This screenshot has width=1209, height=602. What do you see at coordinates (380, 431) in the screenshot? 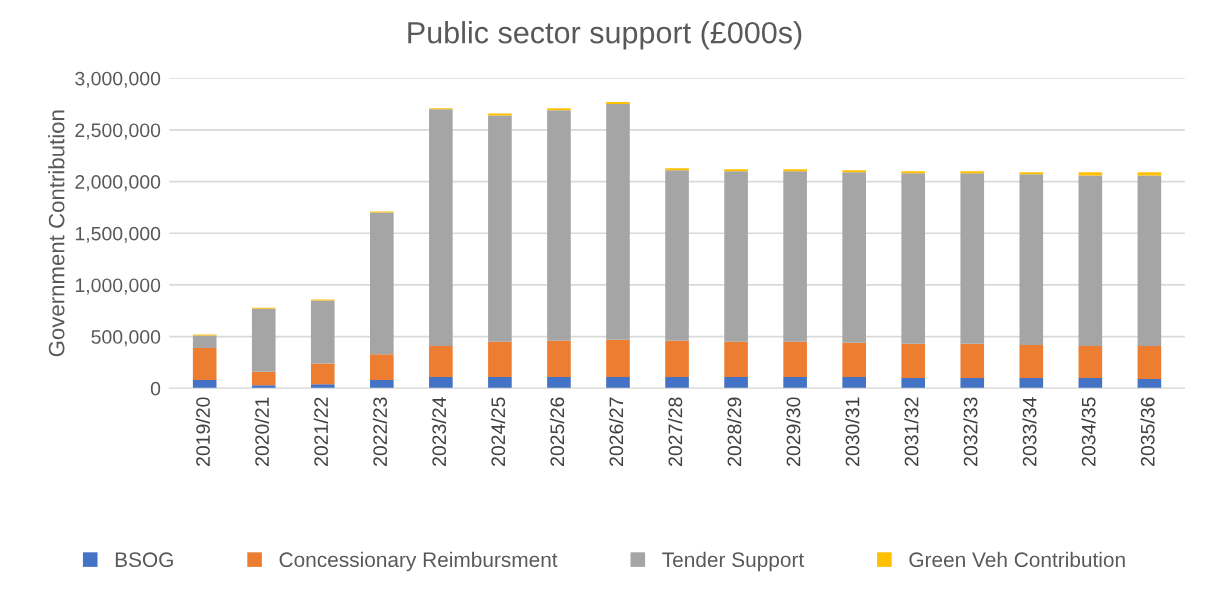
I see `x-tick-label: 2022/23` at bounding box center [380, 431].